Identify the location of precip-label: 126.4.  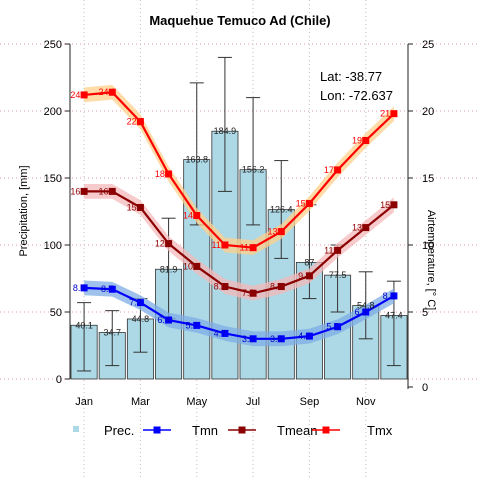
(281, 210).